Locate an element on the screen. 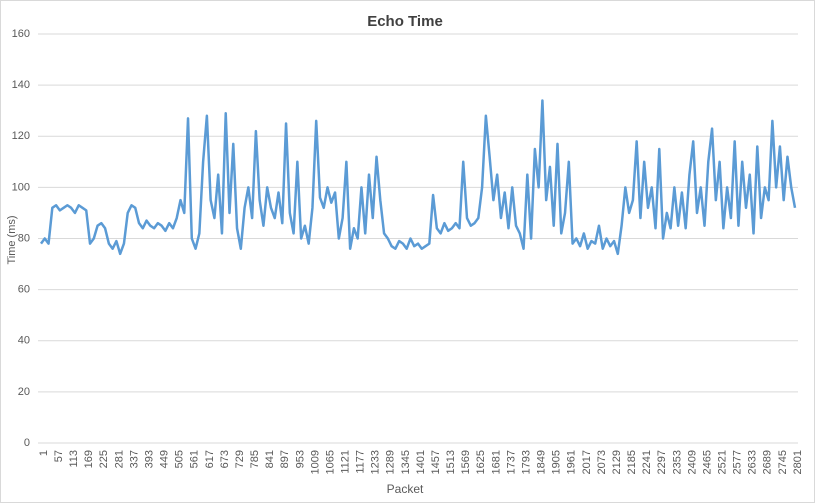 This screenshot has width=815, height=503. x-tick-label: 337 is located at coordinates (134, 459).